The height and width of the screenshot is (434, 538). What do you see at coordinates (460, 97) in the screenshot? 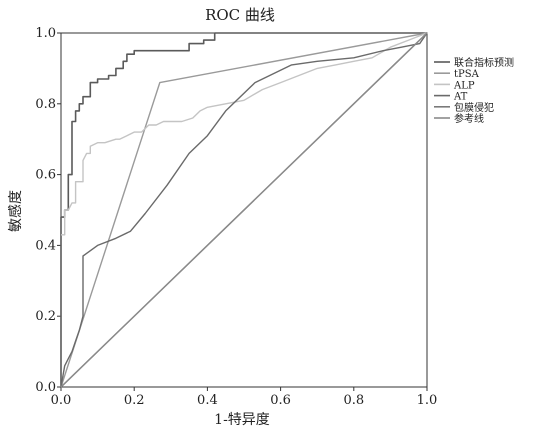
I see `legend-label: AT` at bounding box center [460, 97].